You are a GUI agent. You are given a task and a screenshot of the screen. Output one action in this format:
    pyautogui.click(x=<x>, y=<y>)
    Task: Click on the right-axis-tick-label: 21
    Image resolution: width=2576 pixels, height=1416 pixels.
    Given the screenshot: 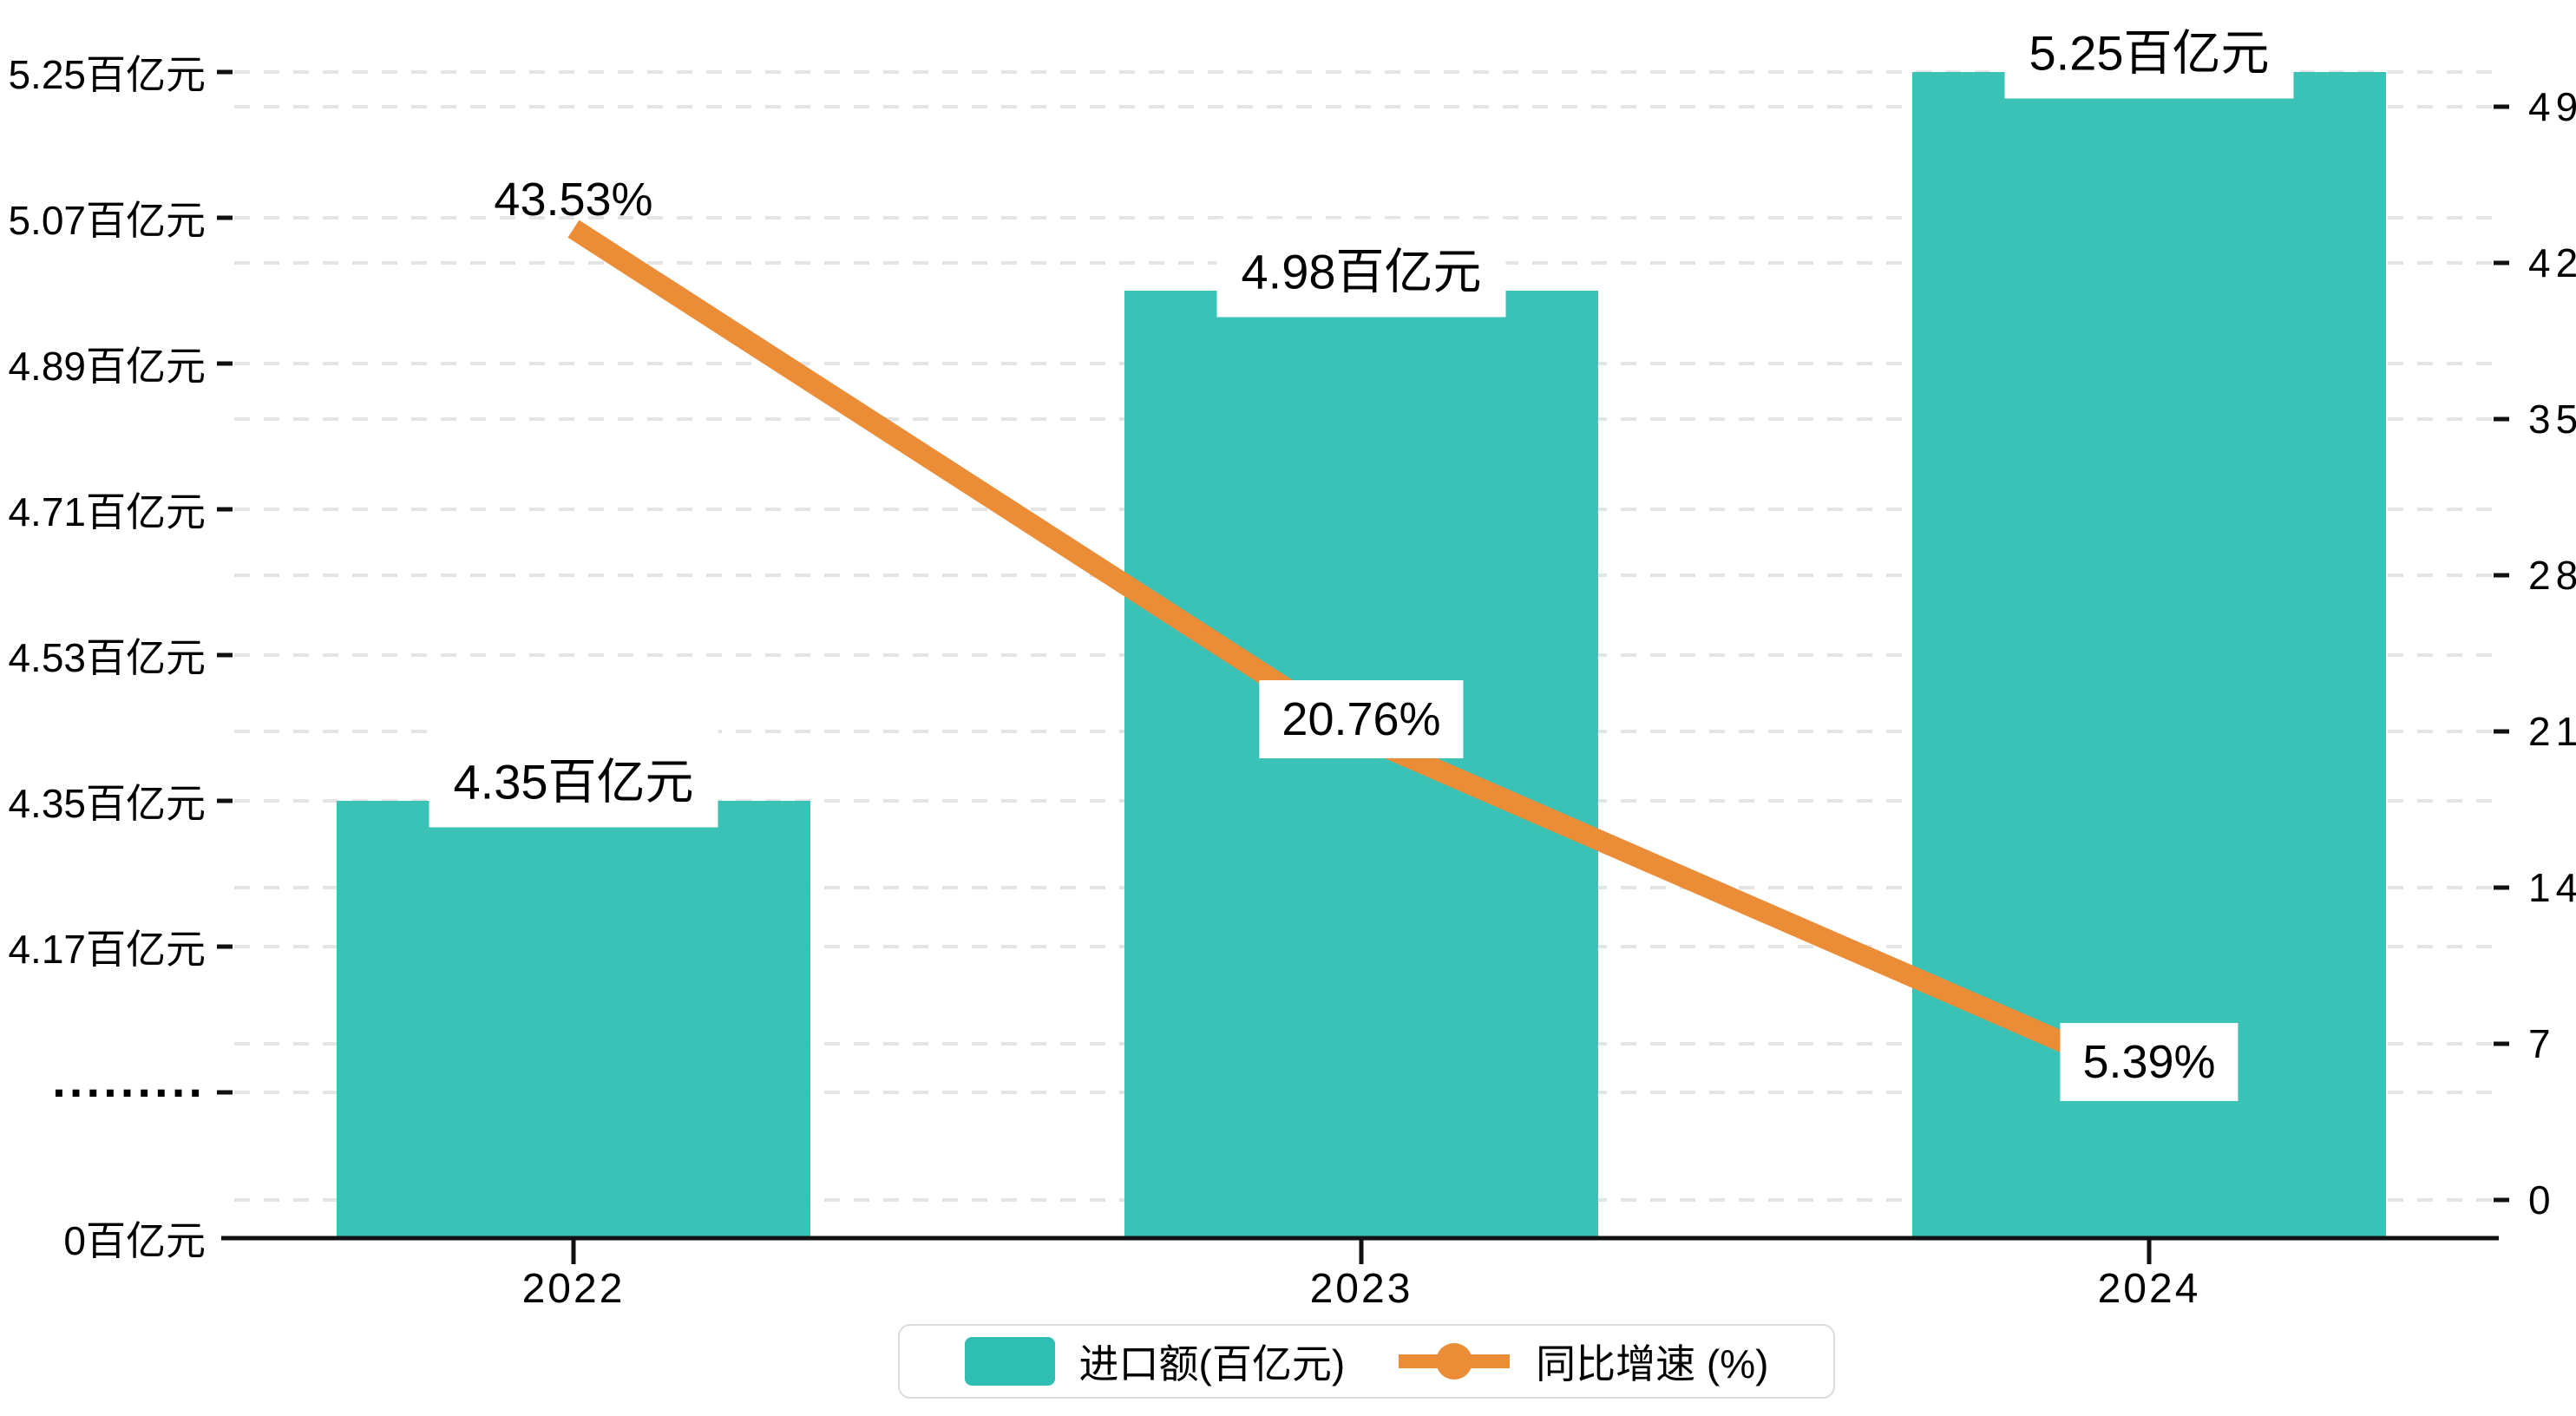 What is the action you would take?
    pyautogui.click(x=2552, y=732)
    